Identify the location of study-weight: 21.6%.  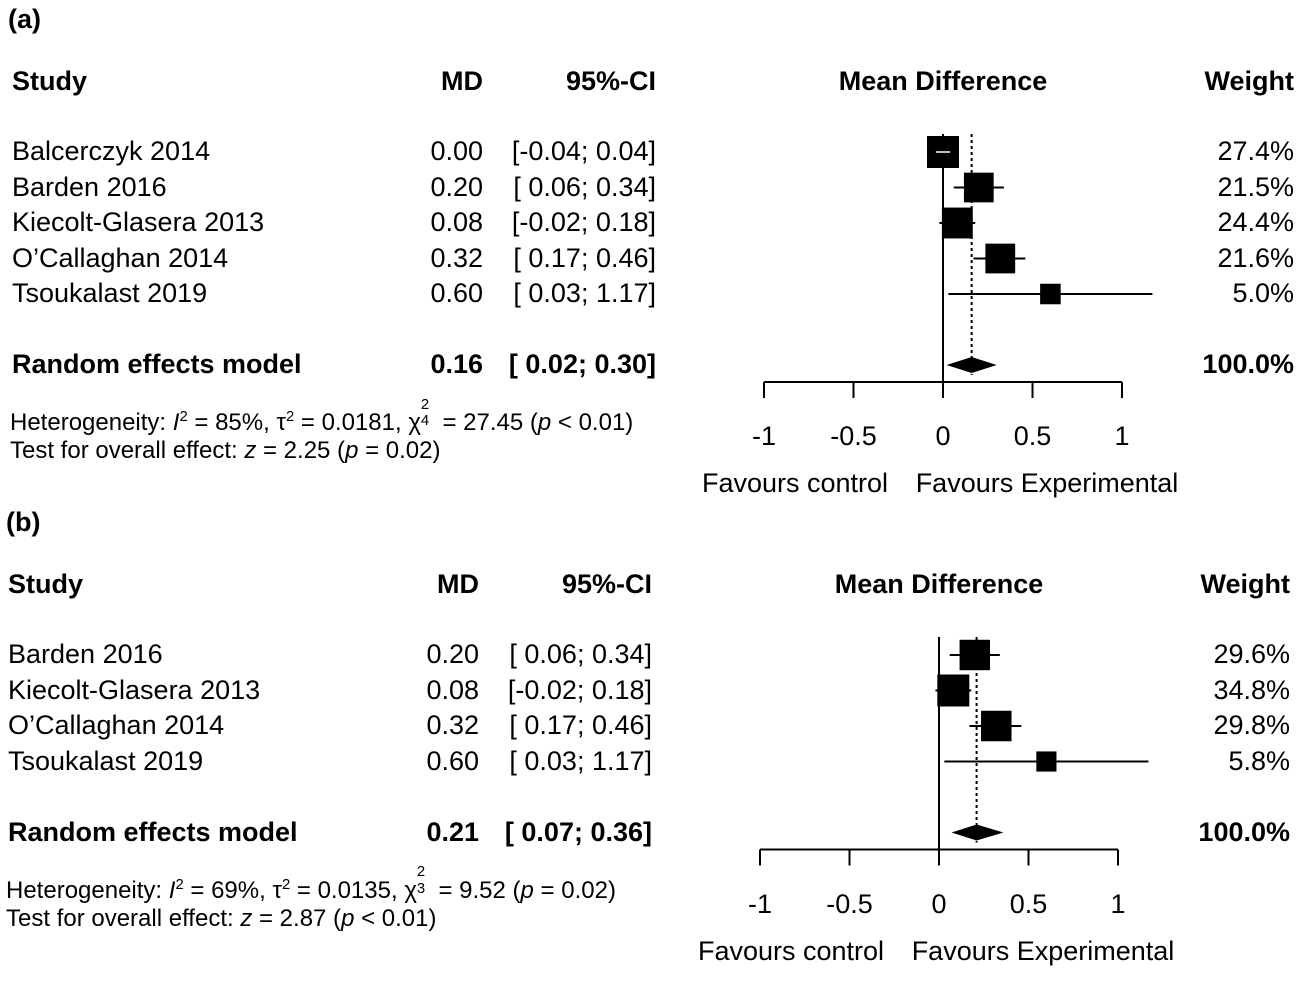
(1255, 257).